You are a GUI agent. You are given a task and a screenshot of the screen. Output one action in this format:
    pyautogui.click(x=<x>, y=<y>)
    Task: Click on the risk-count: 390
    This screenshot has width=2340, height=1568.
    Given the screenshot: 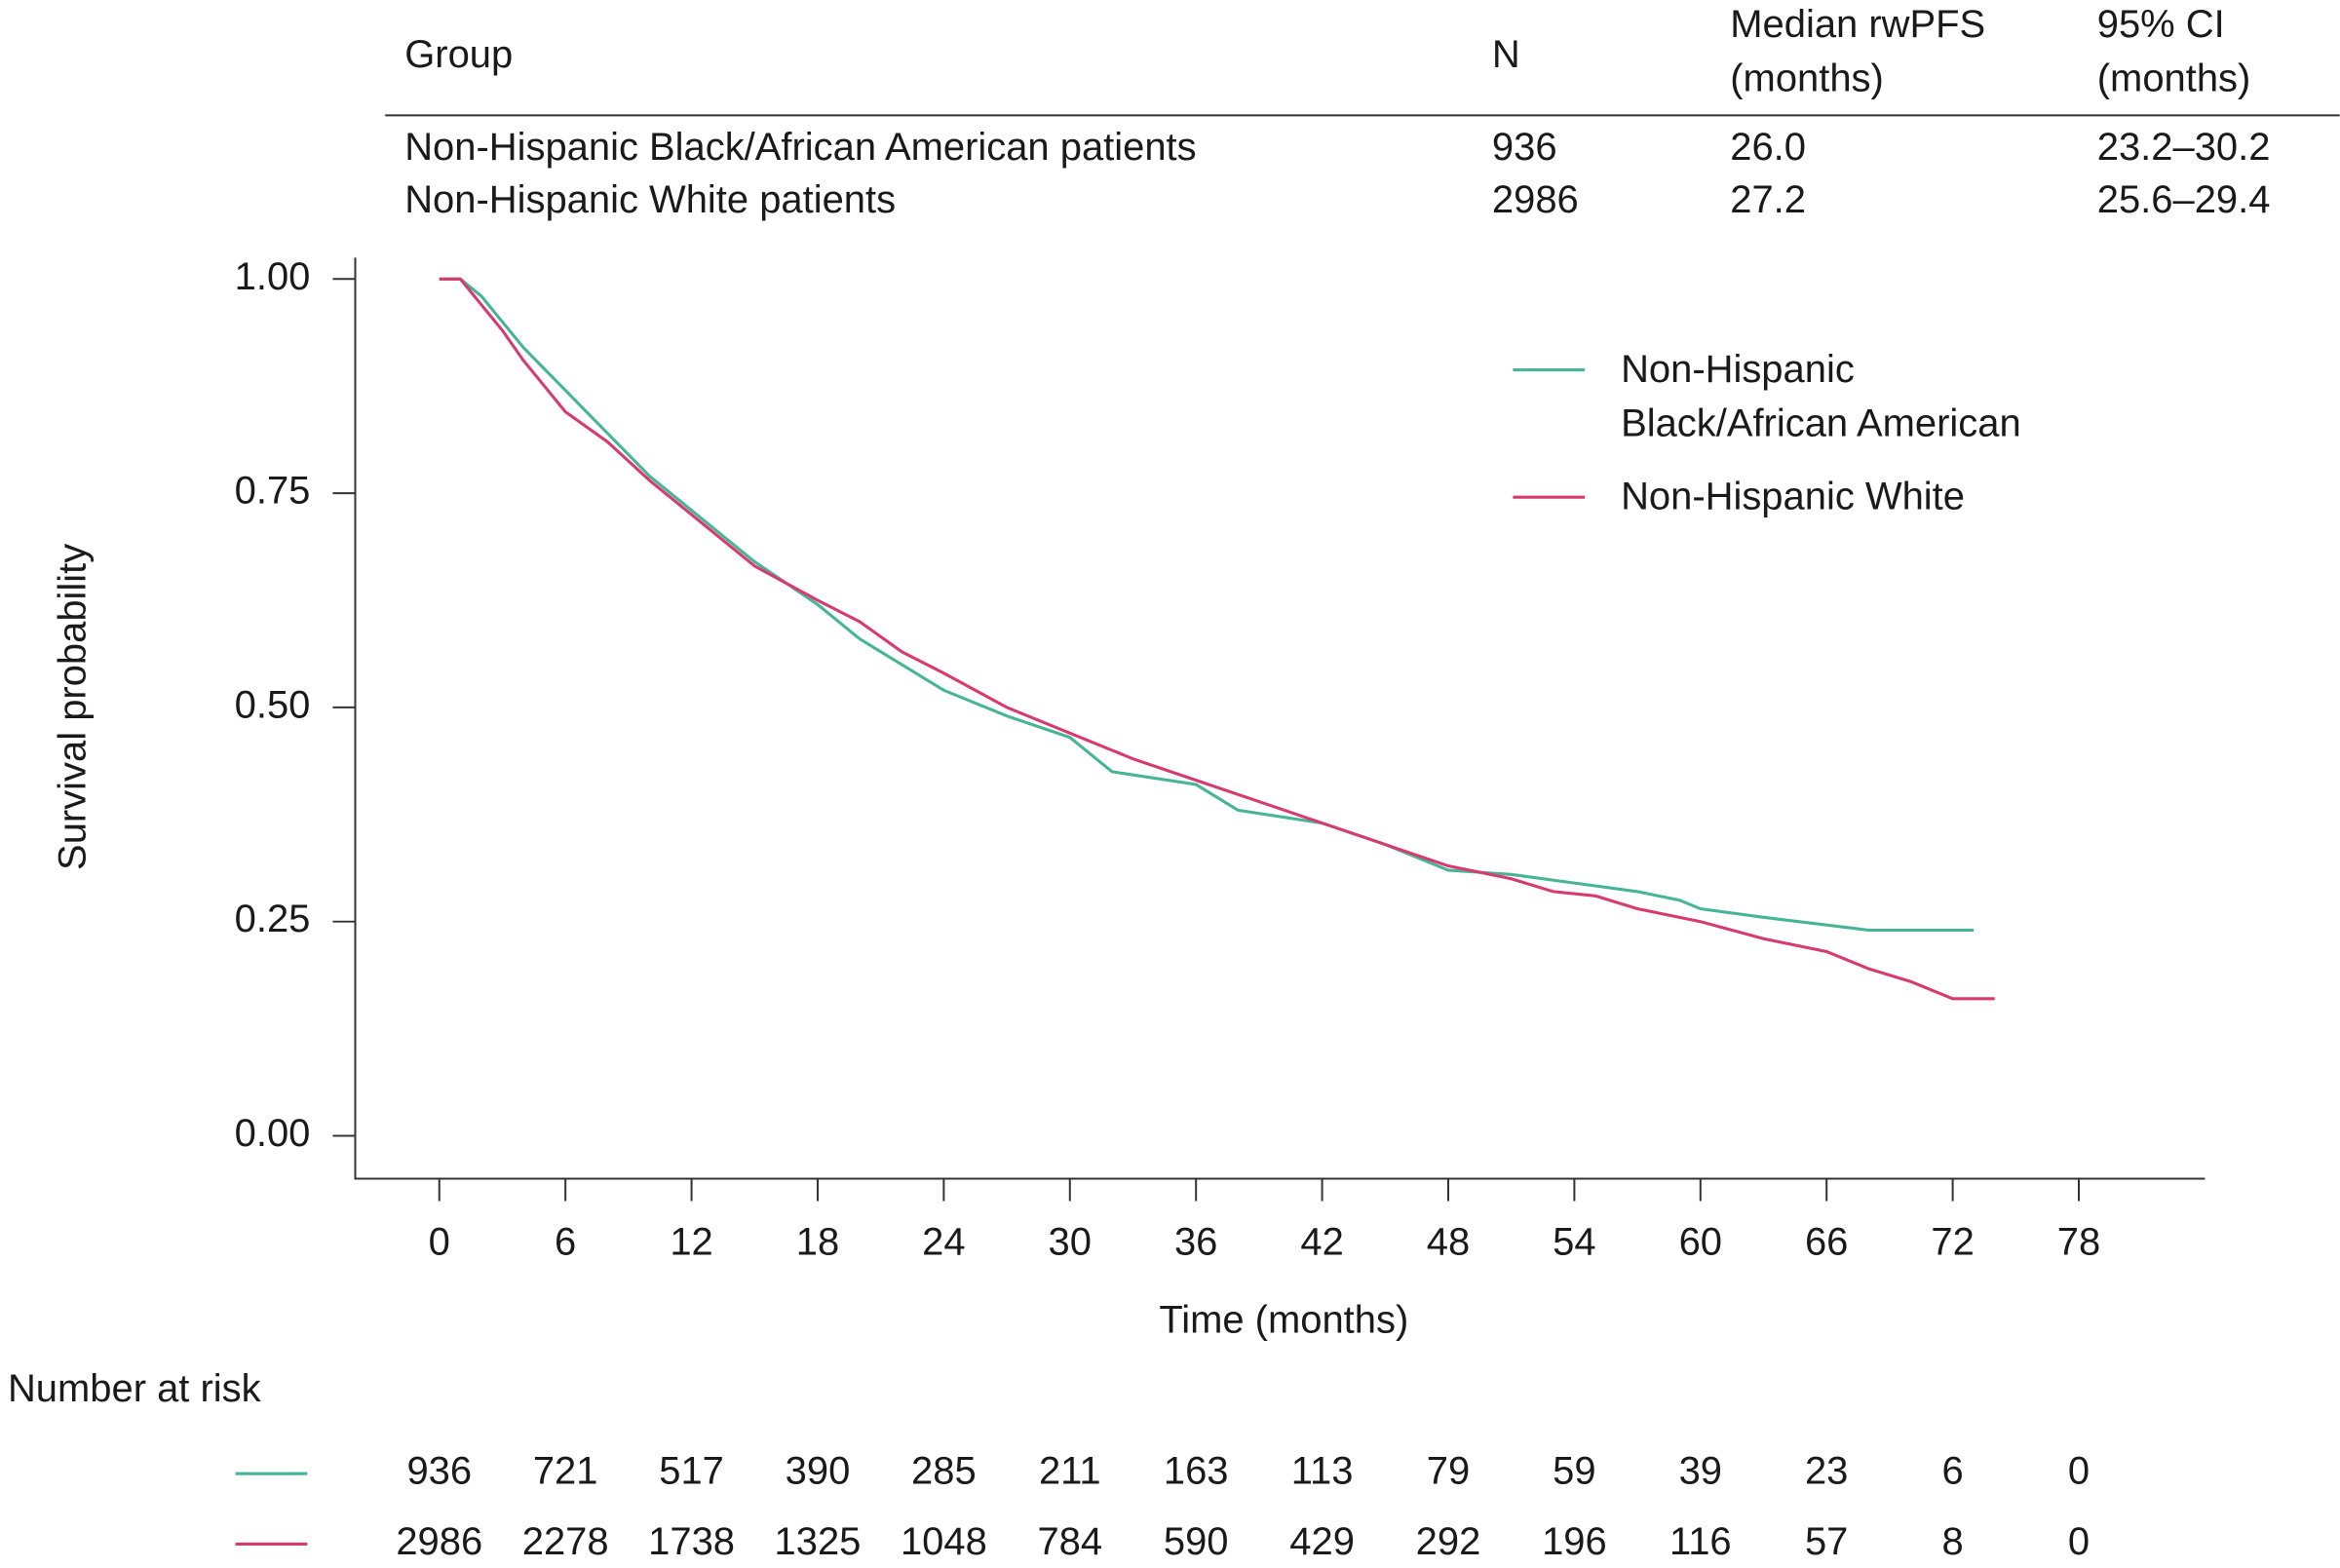 What is the action you would take?
    pyautogui.click(x=818, y=1471)
    